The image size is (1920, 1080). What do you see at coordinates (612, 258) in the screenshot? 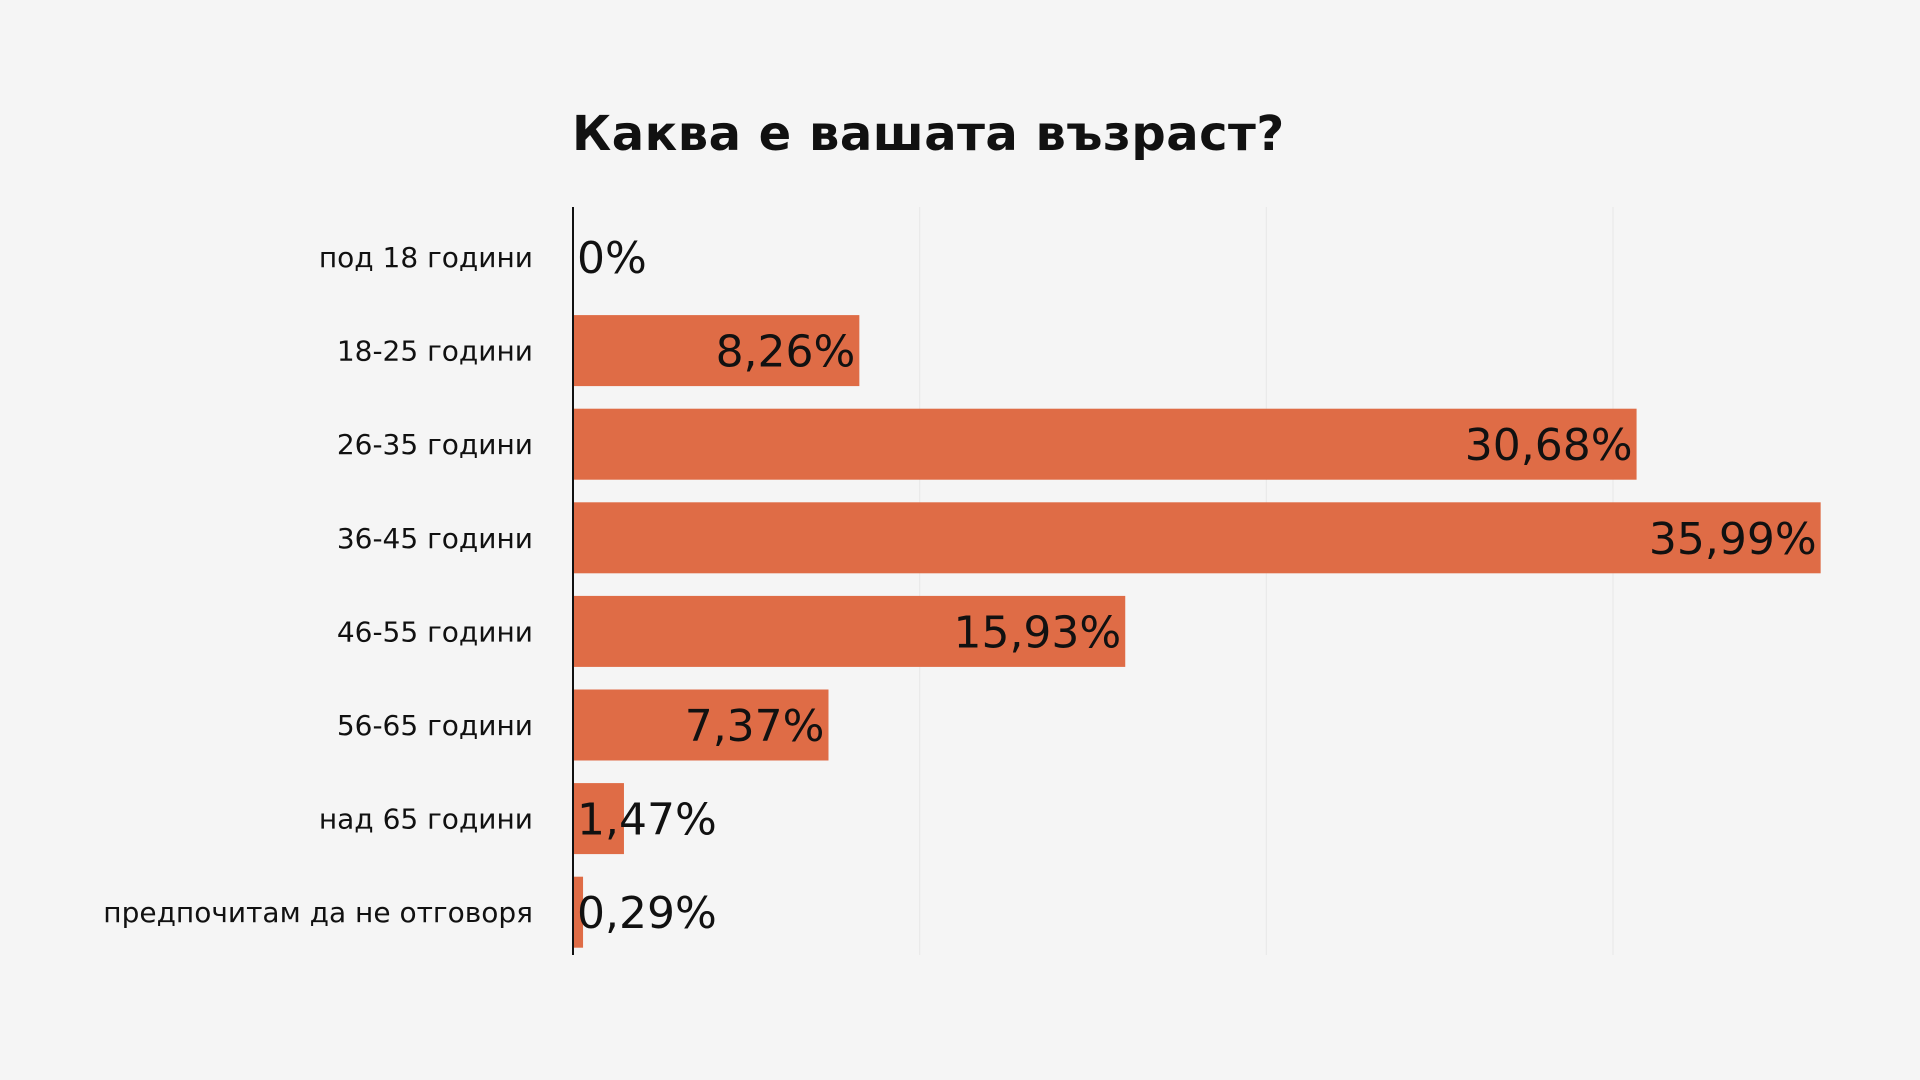
I see `data-label: 0%` at bounding box center [612, 258].